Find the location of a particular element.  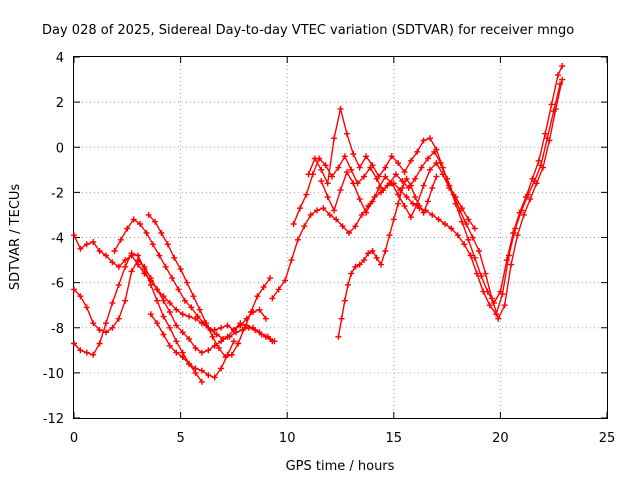

y-tick-label: 0 is located at coordinates (60, 148).